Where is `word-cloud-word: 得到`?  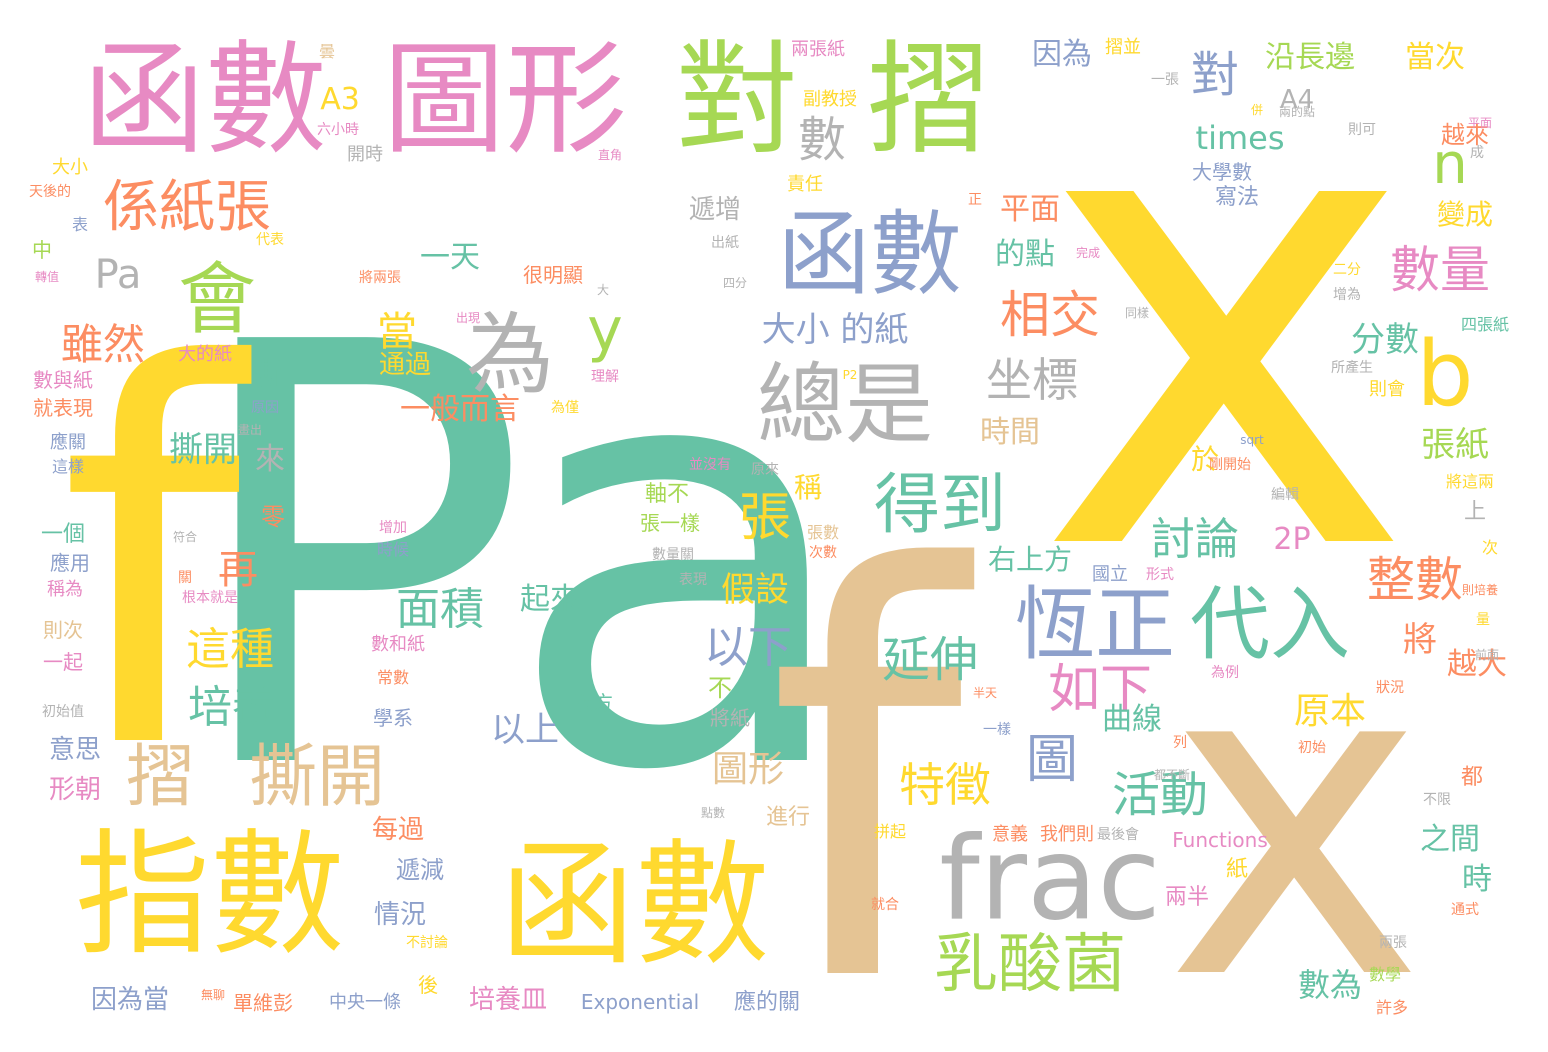
word-cloud-word: 得到 is located at coordinates (940, 504).